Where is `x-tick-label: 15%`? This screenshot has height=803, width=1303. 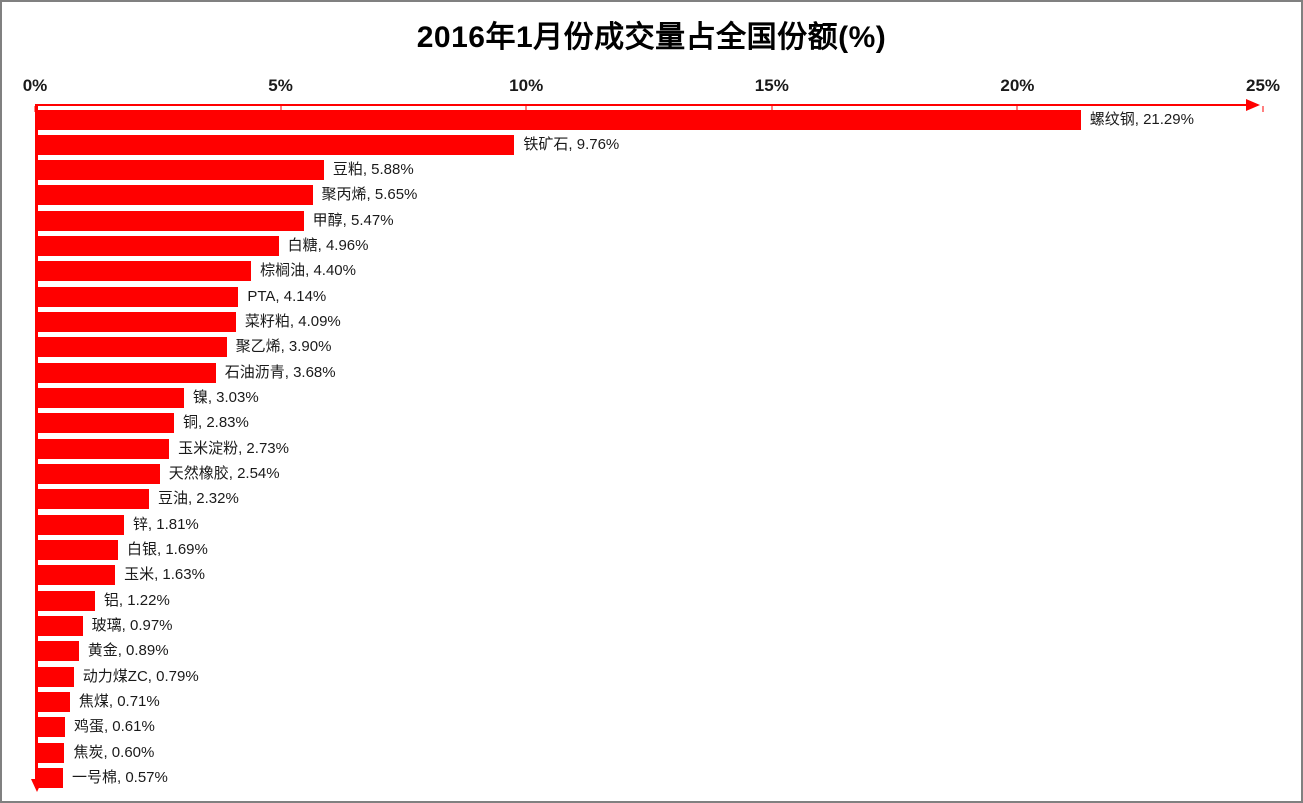 x-tick-label: 15% is located at coordinates (771, 85).